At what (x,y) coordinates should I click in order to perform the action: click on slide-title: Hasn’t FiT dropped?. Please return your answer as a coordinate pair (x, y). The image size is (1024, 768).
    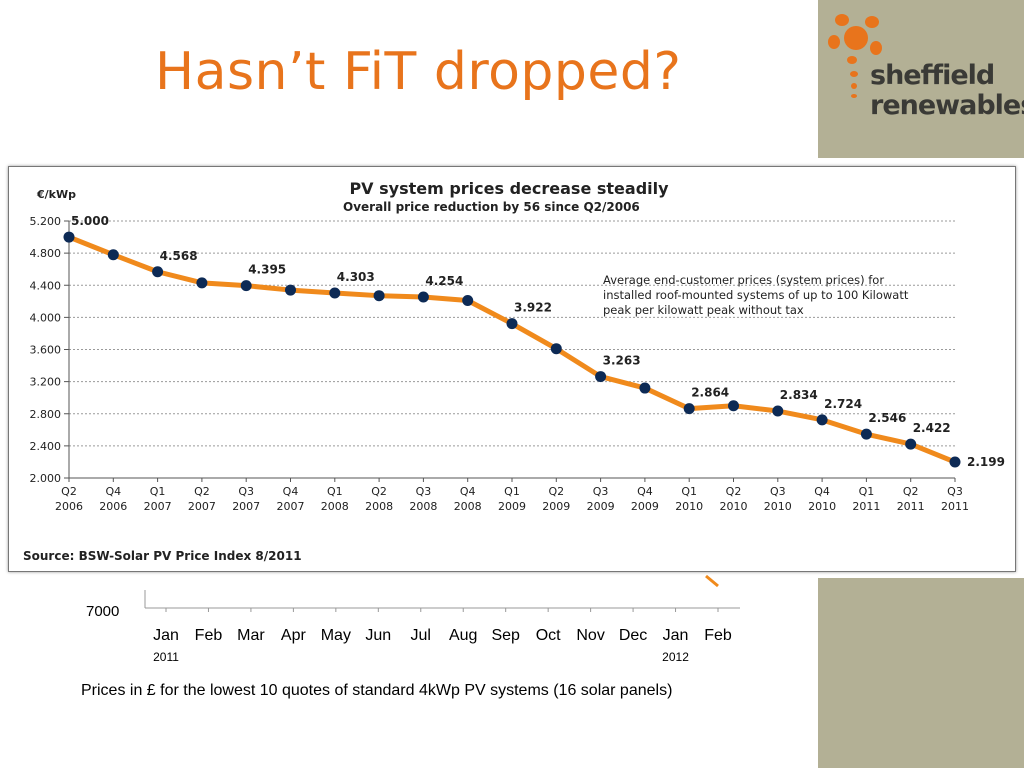
    Looking at the image, I should click on (418, 72).